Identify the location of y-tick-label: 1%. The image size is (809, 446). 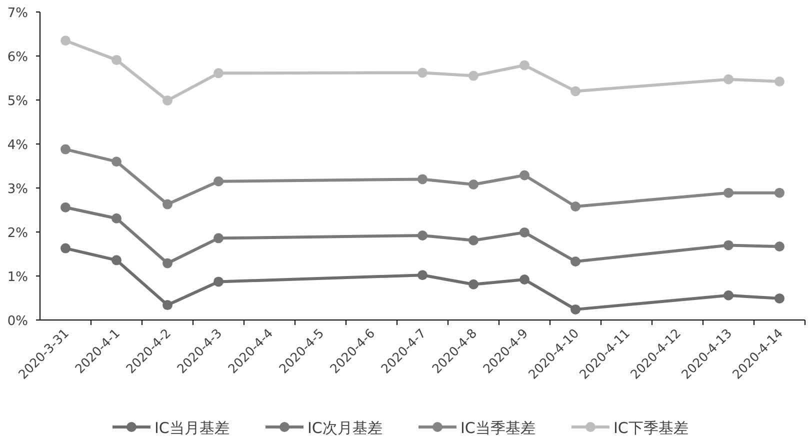
(17, 277).